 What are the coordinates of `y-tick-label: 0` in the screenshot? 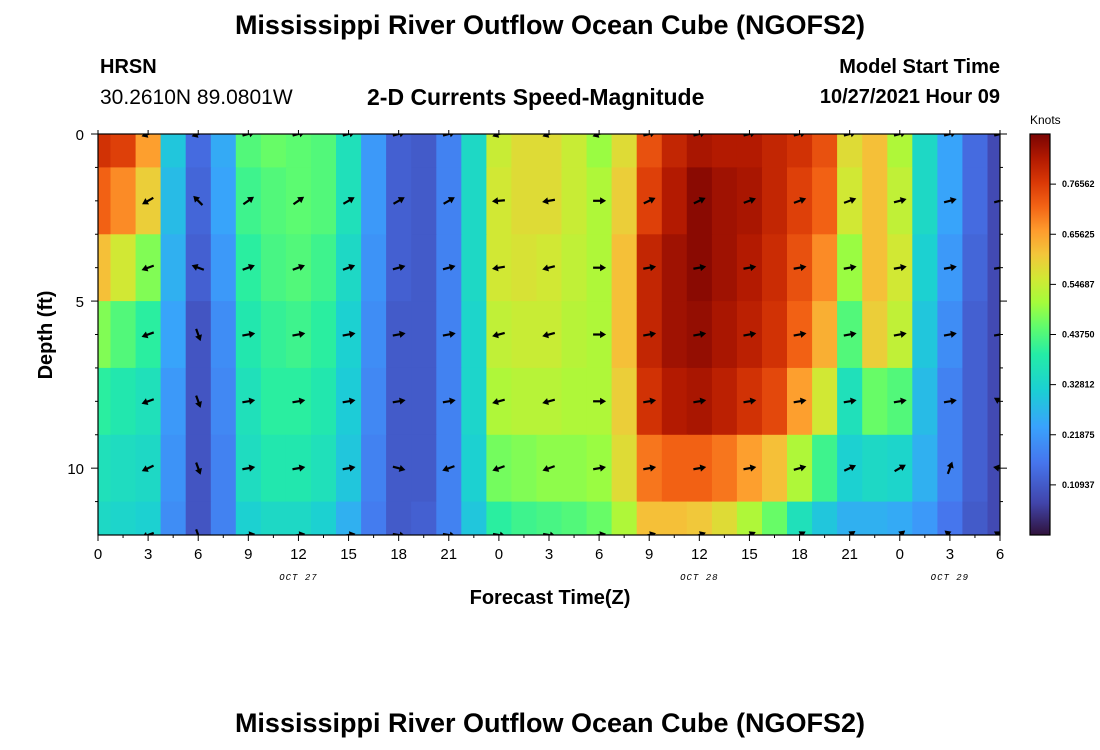 It's located at (80, 135).